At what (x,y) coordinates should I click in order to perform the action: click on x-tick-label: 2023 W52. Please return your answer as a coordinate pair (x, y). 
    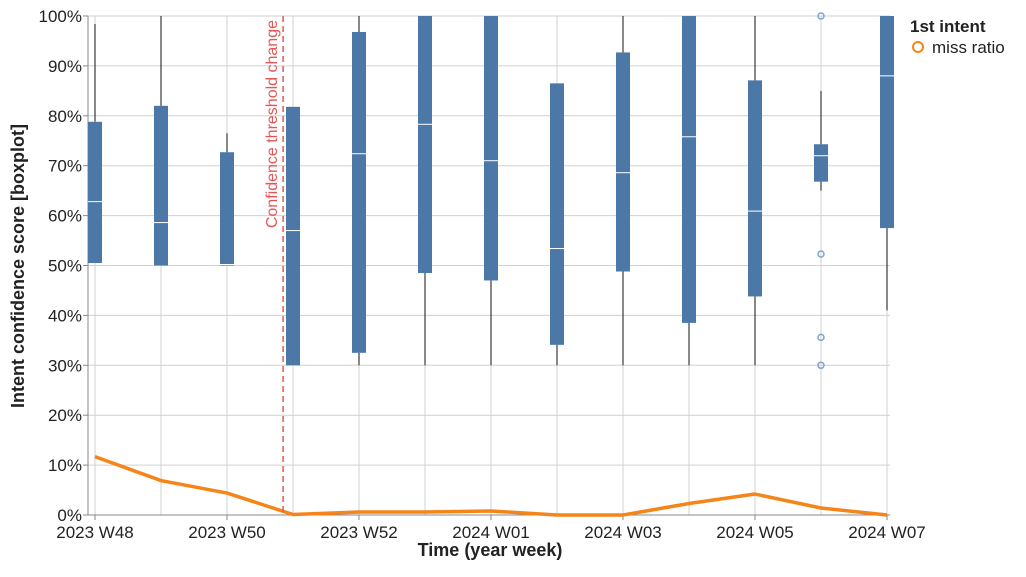
    Looking at the image, I should click on (359, 532).